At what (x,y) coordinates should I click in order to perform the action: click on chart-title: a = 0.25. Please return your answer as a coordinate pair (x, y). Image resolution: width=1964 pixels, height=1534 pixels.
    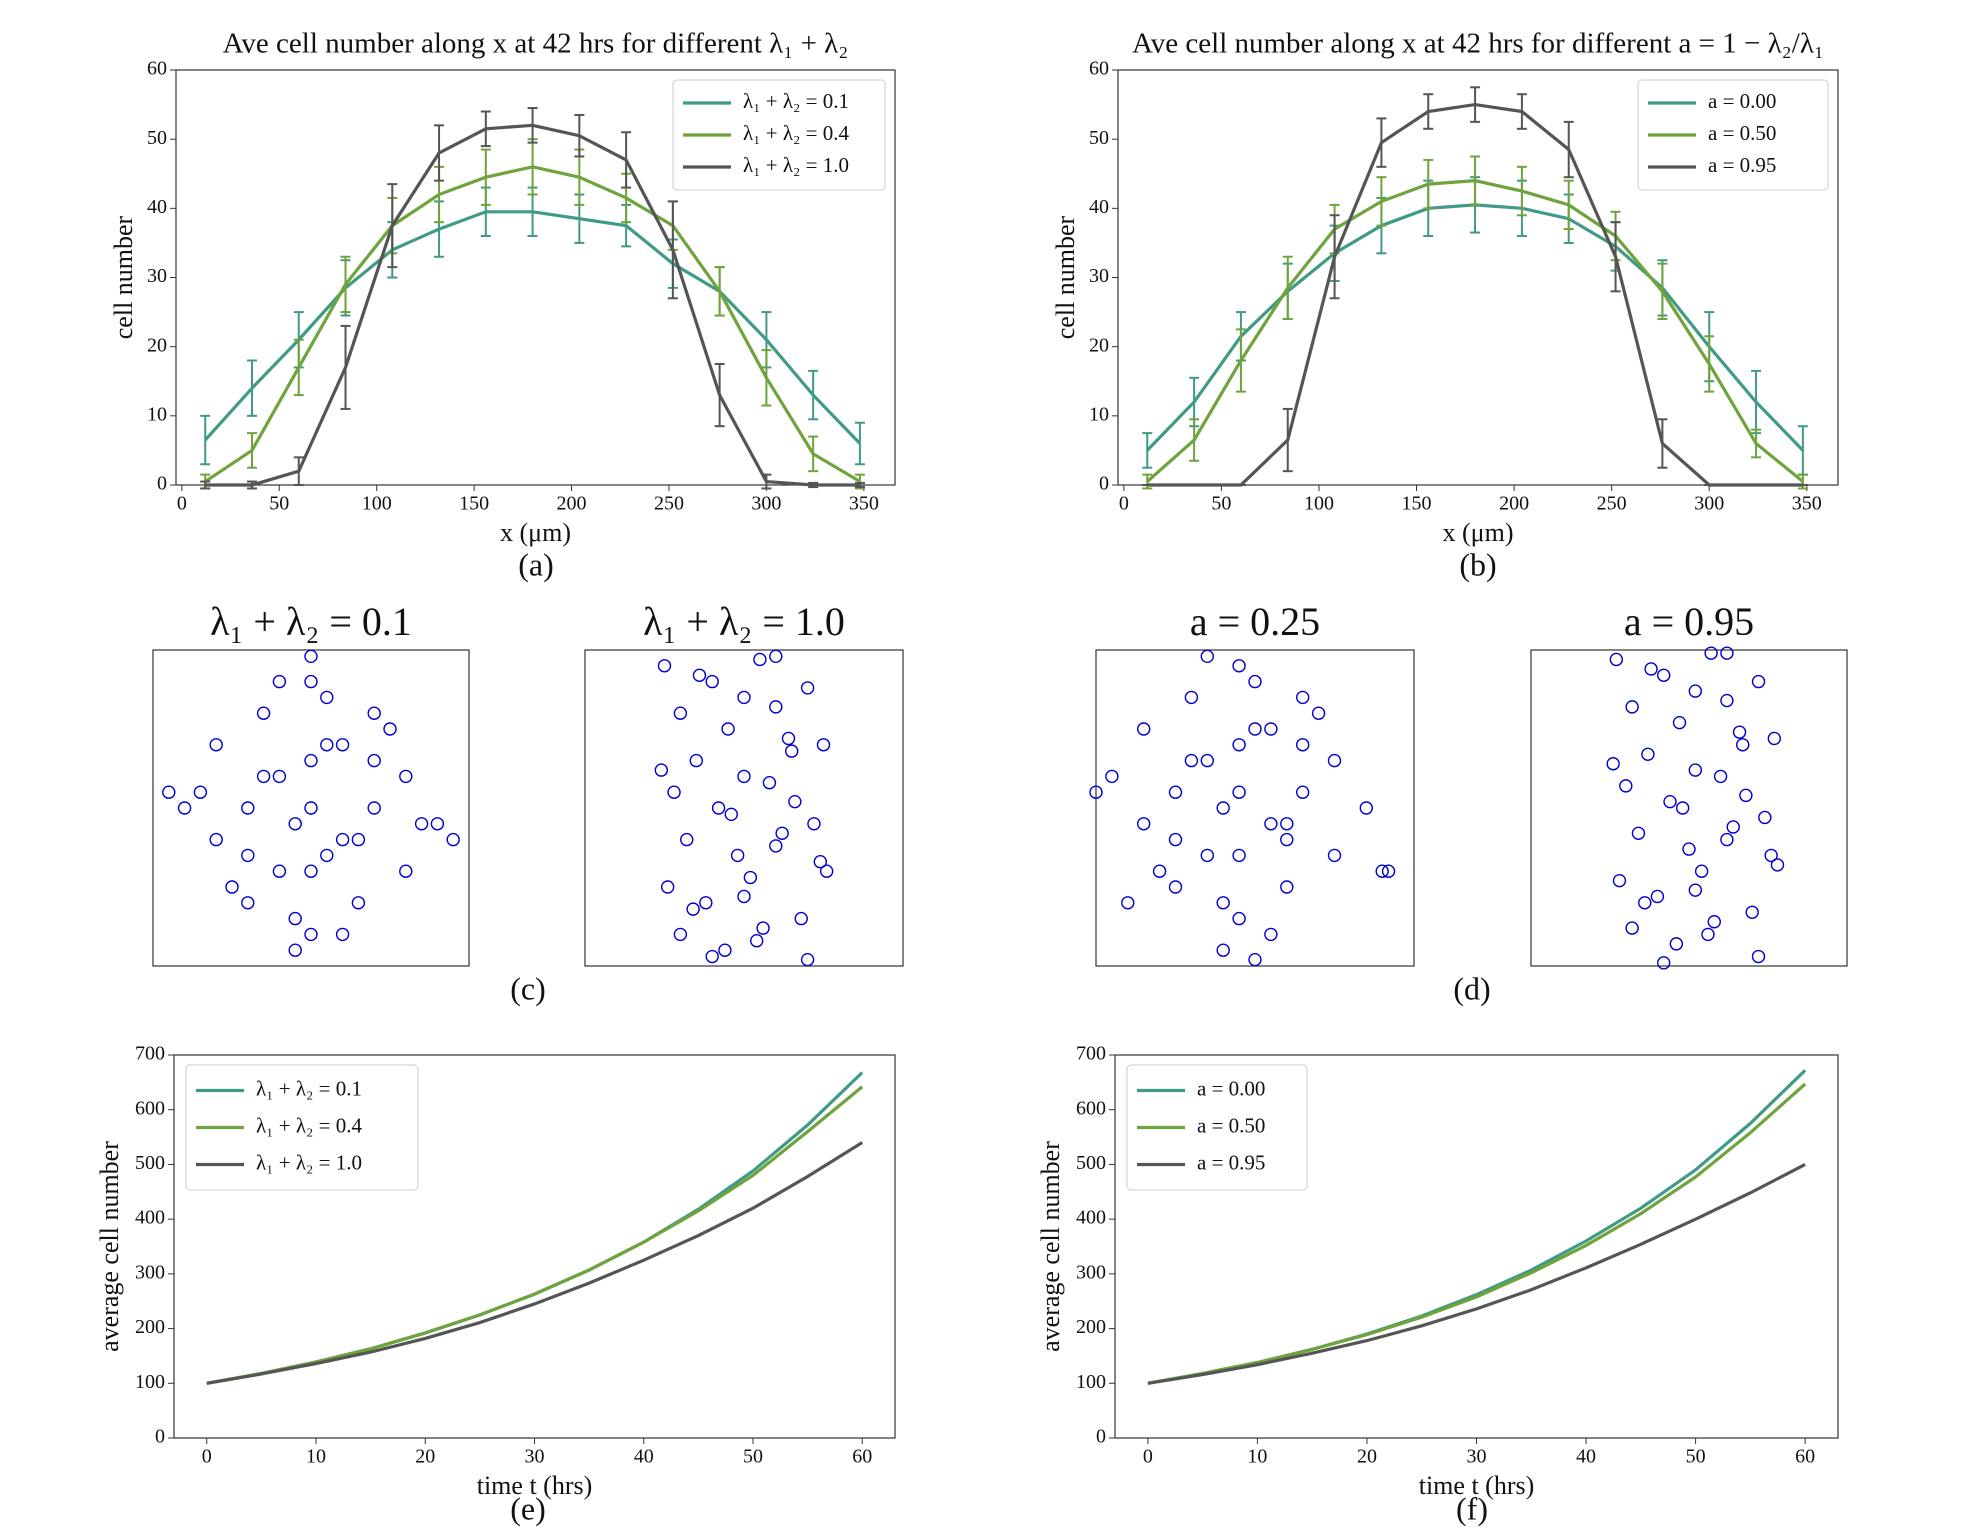
    Looking at the image, I should click on (1255, 621).